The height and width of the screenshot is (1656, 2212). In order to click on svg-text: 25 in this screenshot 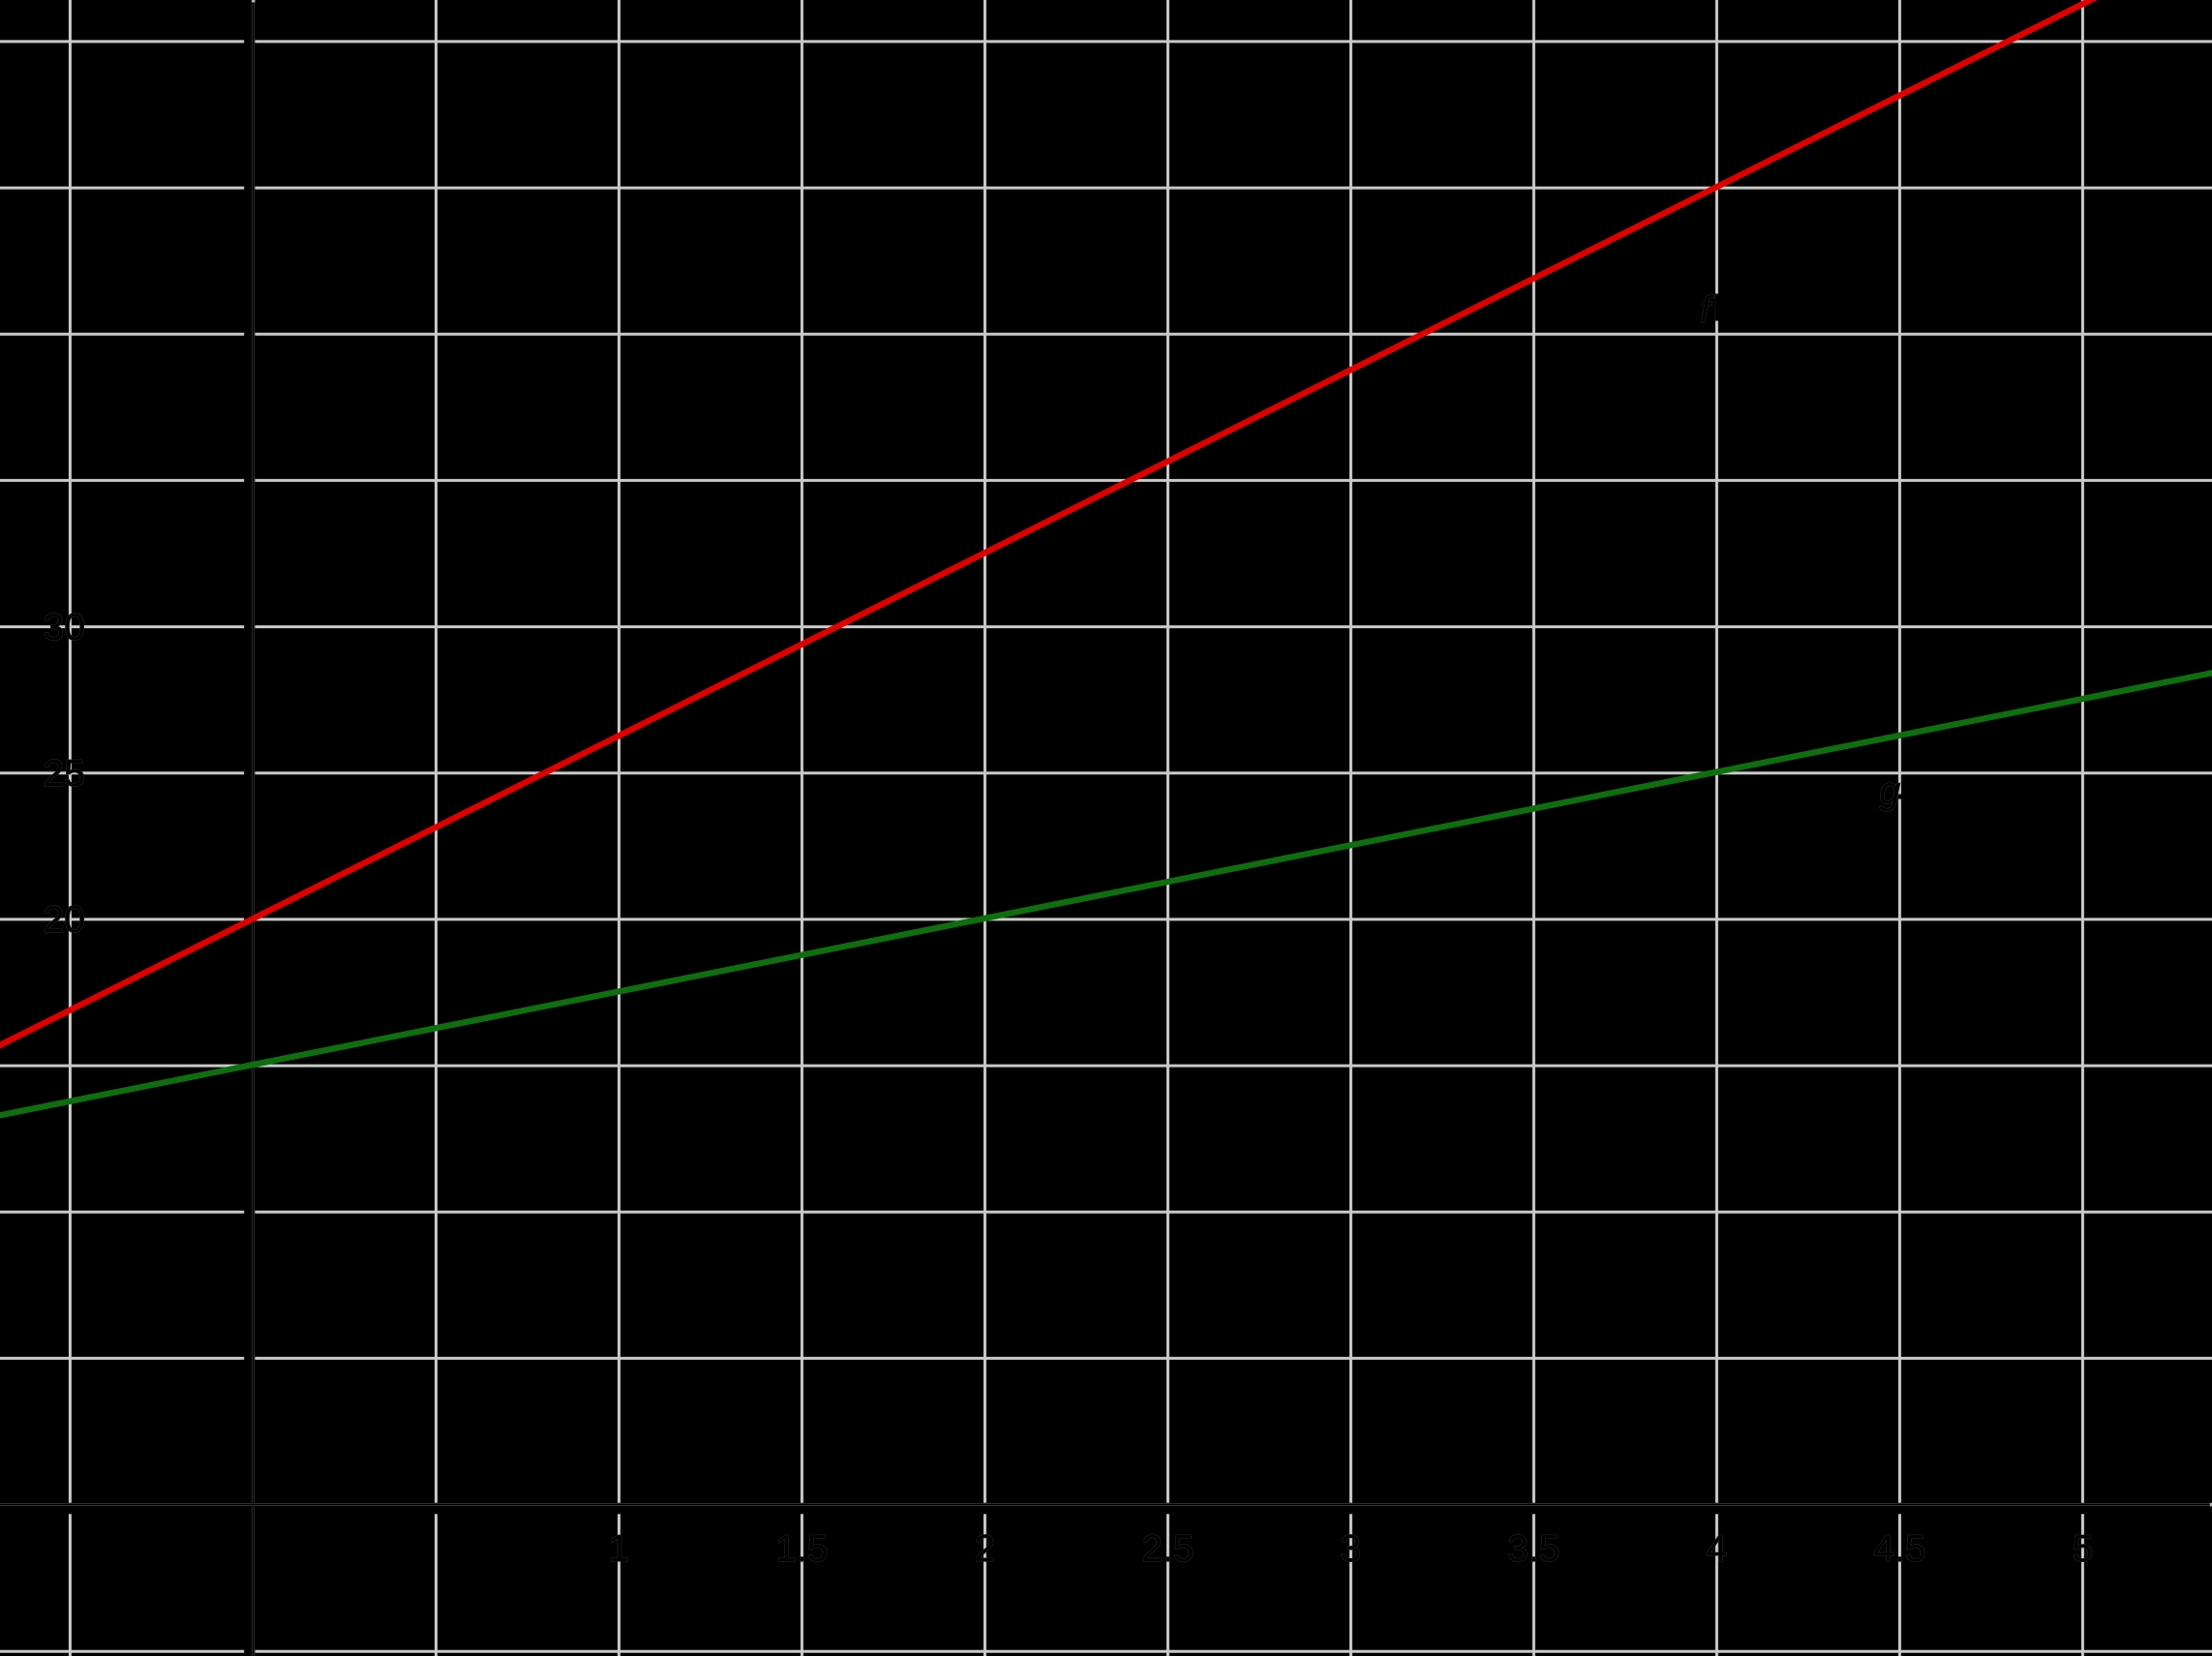, I will do `click(64, 774)`.